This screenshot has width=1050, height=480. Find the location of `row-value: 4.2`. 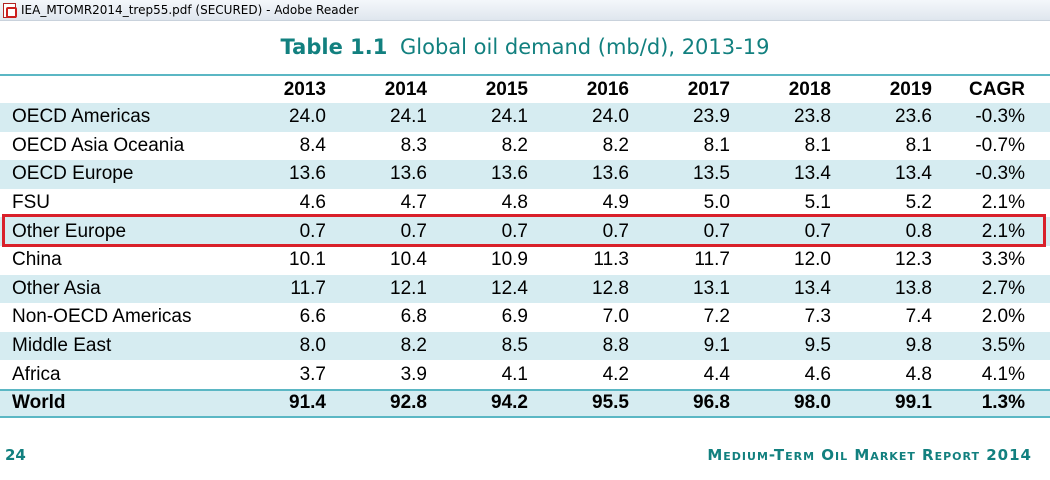

row-value: 4.2 is located at coordinates (615, 374).